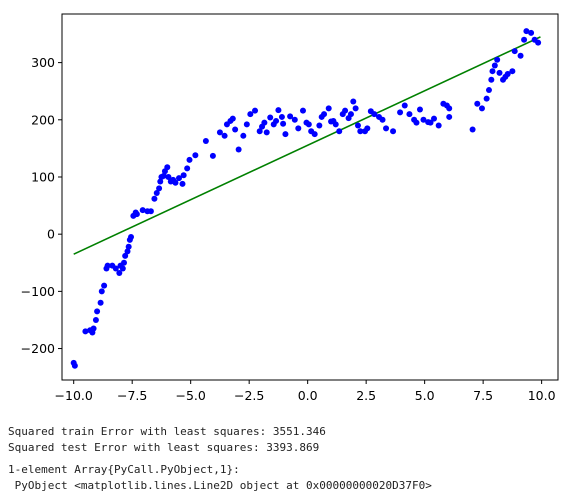  I want to click on x-axis-ticks: −10.0 −7.5 −5.0 −2.5 0.0 2.5 5.0 7.5 10.0, so click(305, 391).